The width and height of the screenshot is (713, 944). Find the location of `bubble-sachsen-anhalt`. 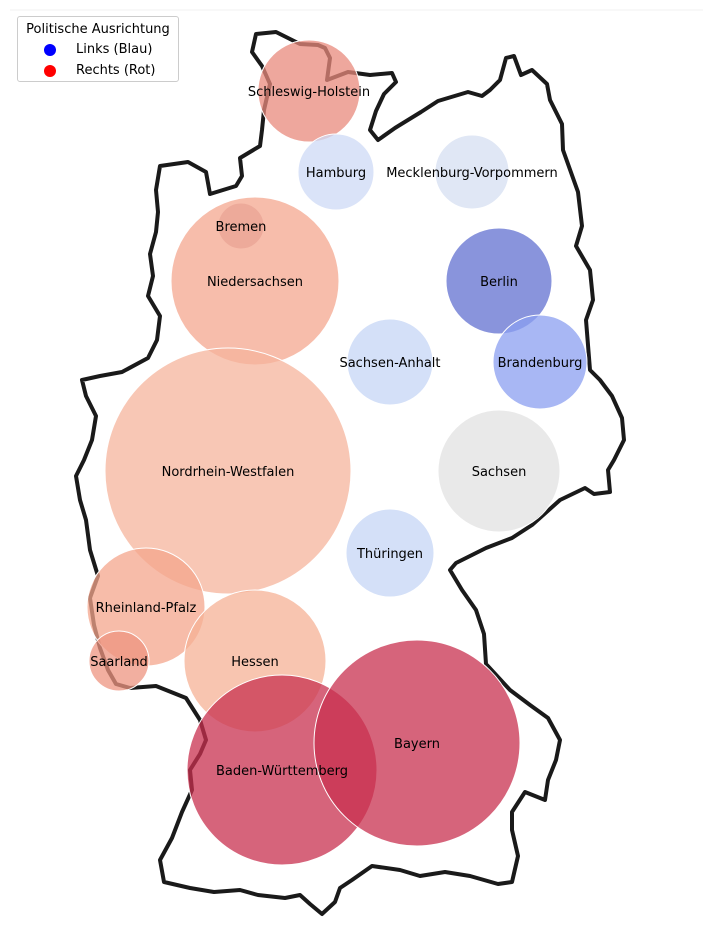

bubble-sachsen-anhalt is located at coordinates (390, 362).